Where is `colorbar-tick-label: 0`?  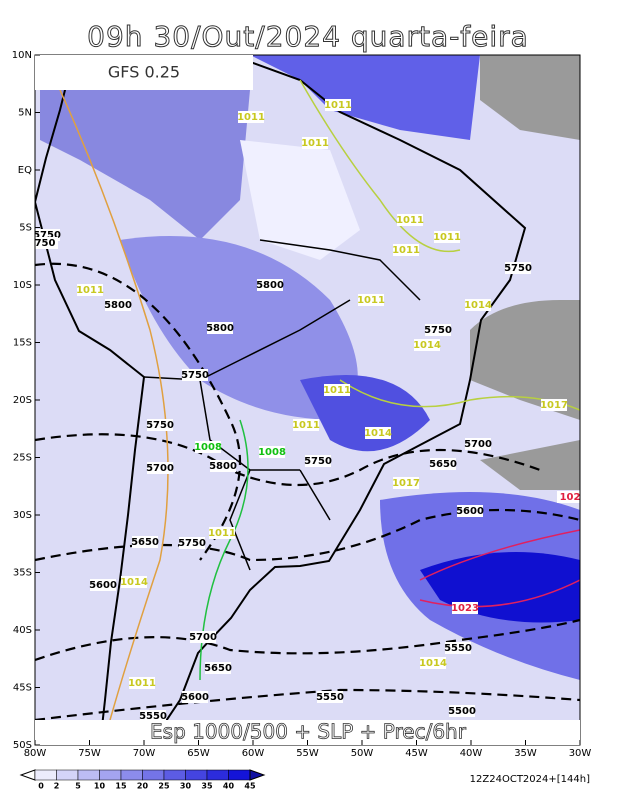
colorbar-tick-label: 0 is located at coordinates (41, 786).